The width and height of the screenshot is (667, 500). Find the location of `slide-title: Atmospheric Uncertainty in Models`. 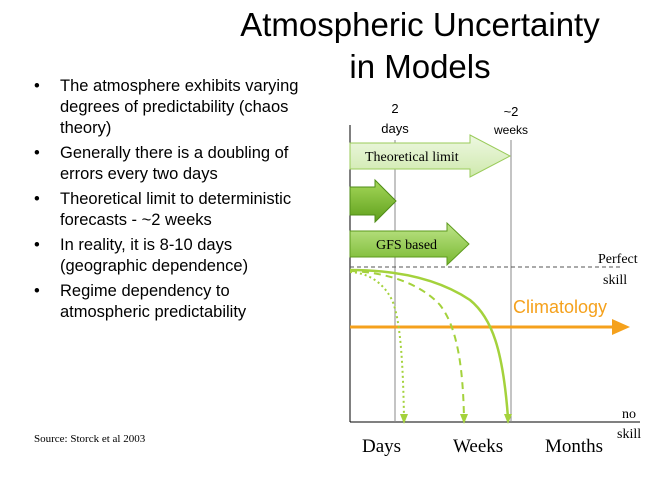

slide-title: Atmospheric Uncertainty in Models is located at coordinates (420, 46).